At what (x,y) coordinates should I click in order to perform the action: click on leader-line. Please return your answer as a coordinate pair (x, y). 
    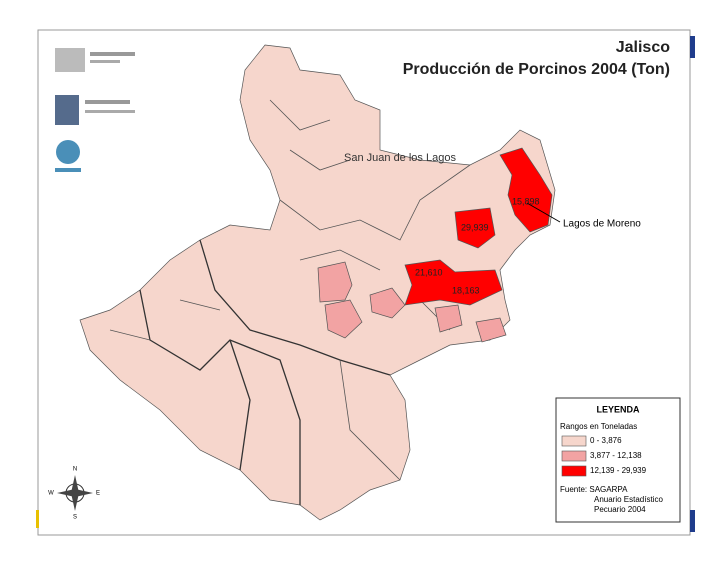
    Looking at the image, I should click on (543, 212).